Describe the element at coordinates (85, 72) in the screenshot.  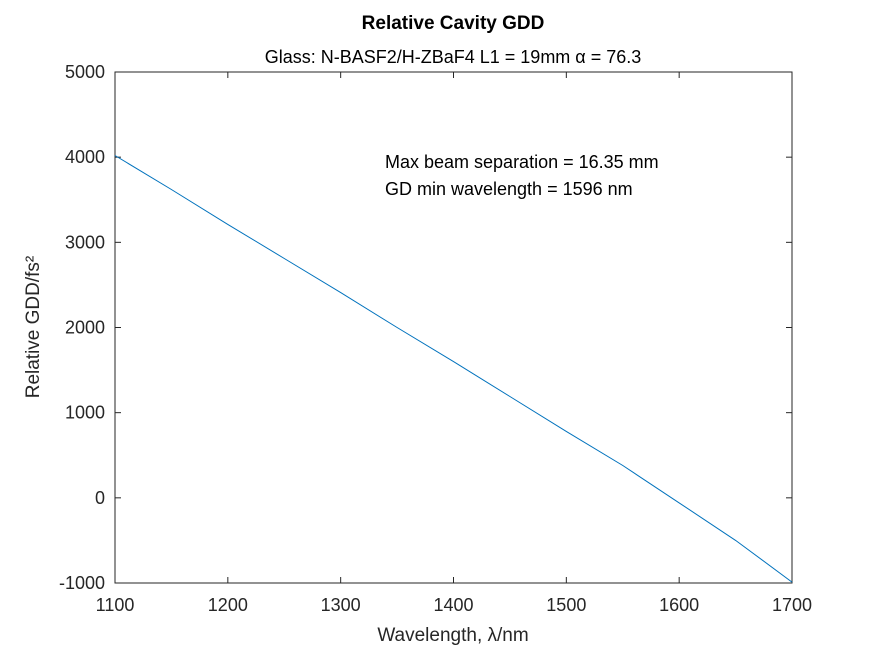
I see `y-tick-label: 5000` at that location.